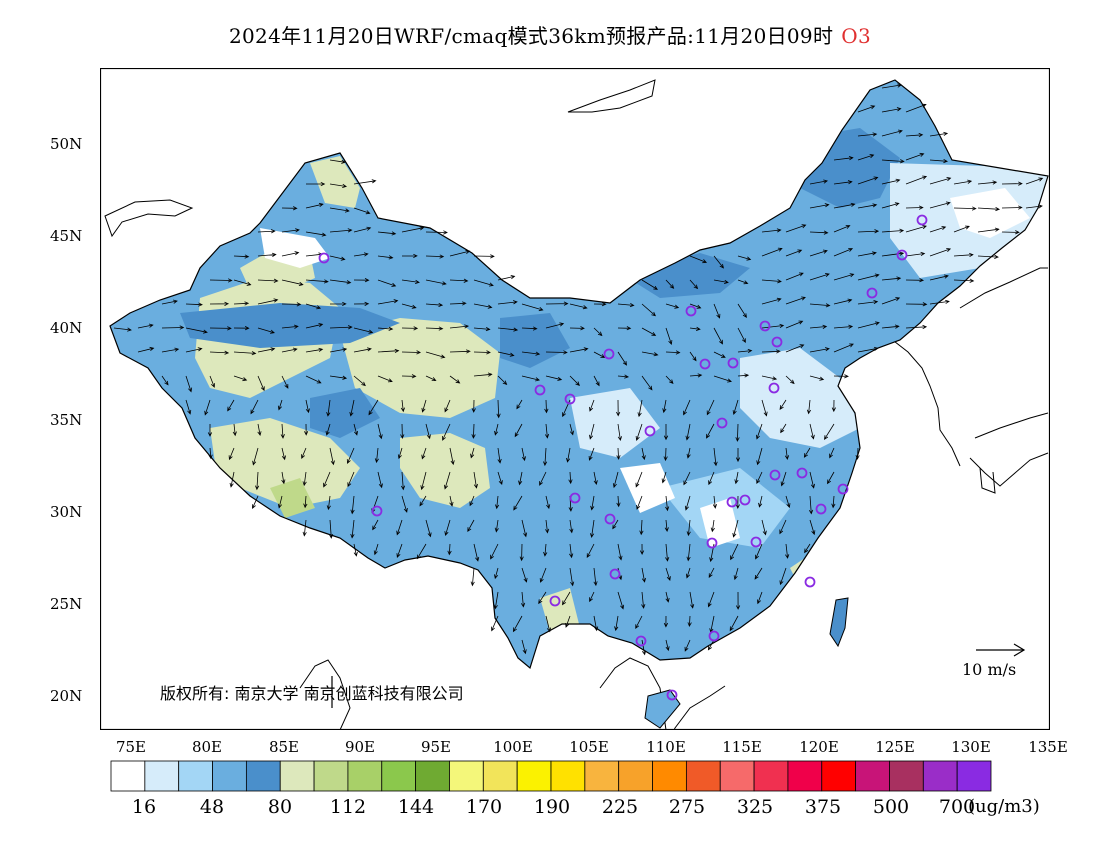  I want to click on lat-label-50n: 50N, so click(66, 144).